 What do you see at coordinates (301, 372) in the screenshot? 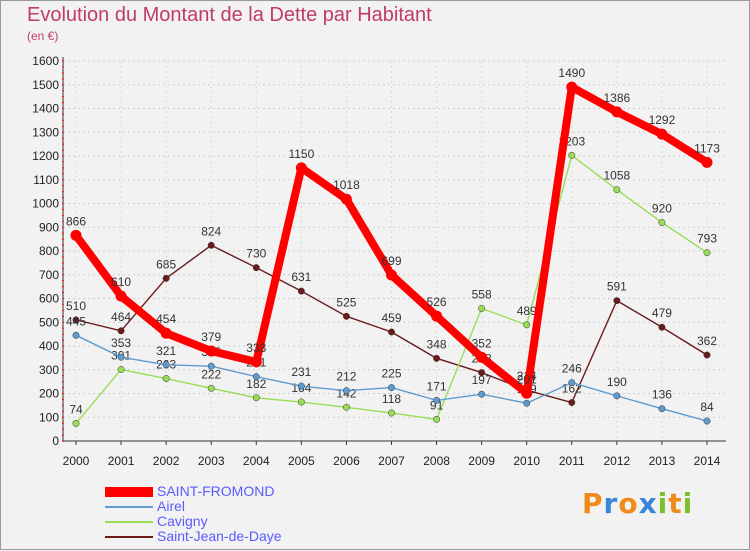
I see `data-label: 231` at bounding box center [301, 372].